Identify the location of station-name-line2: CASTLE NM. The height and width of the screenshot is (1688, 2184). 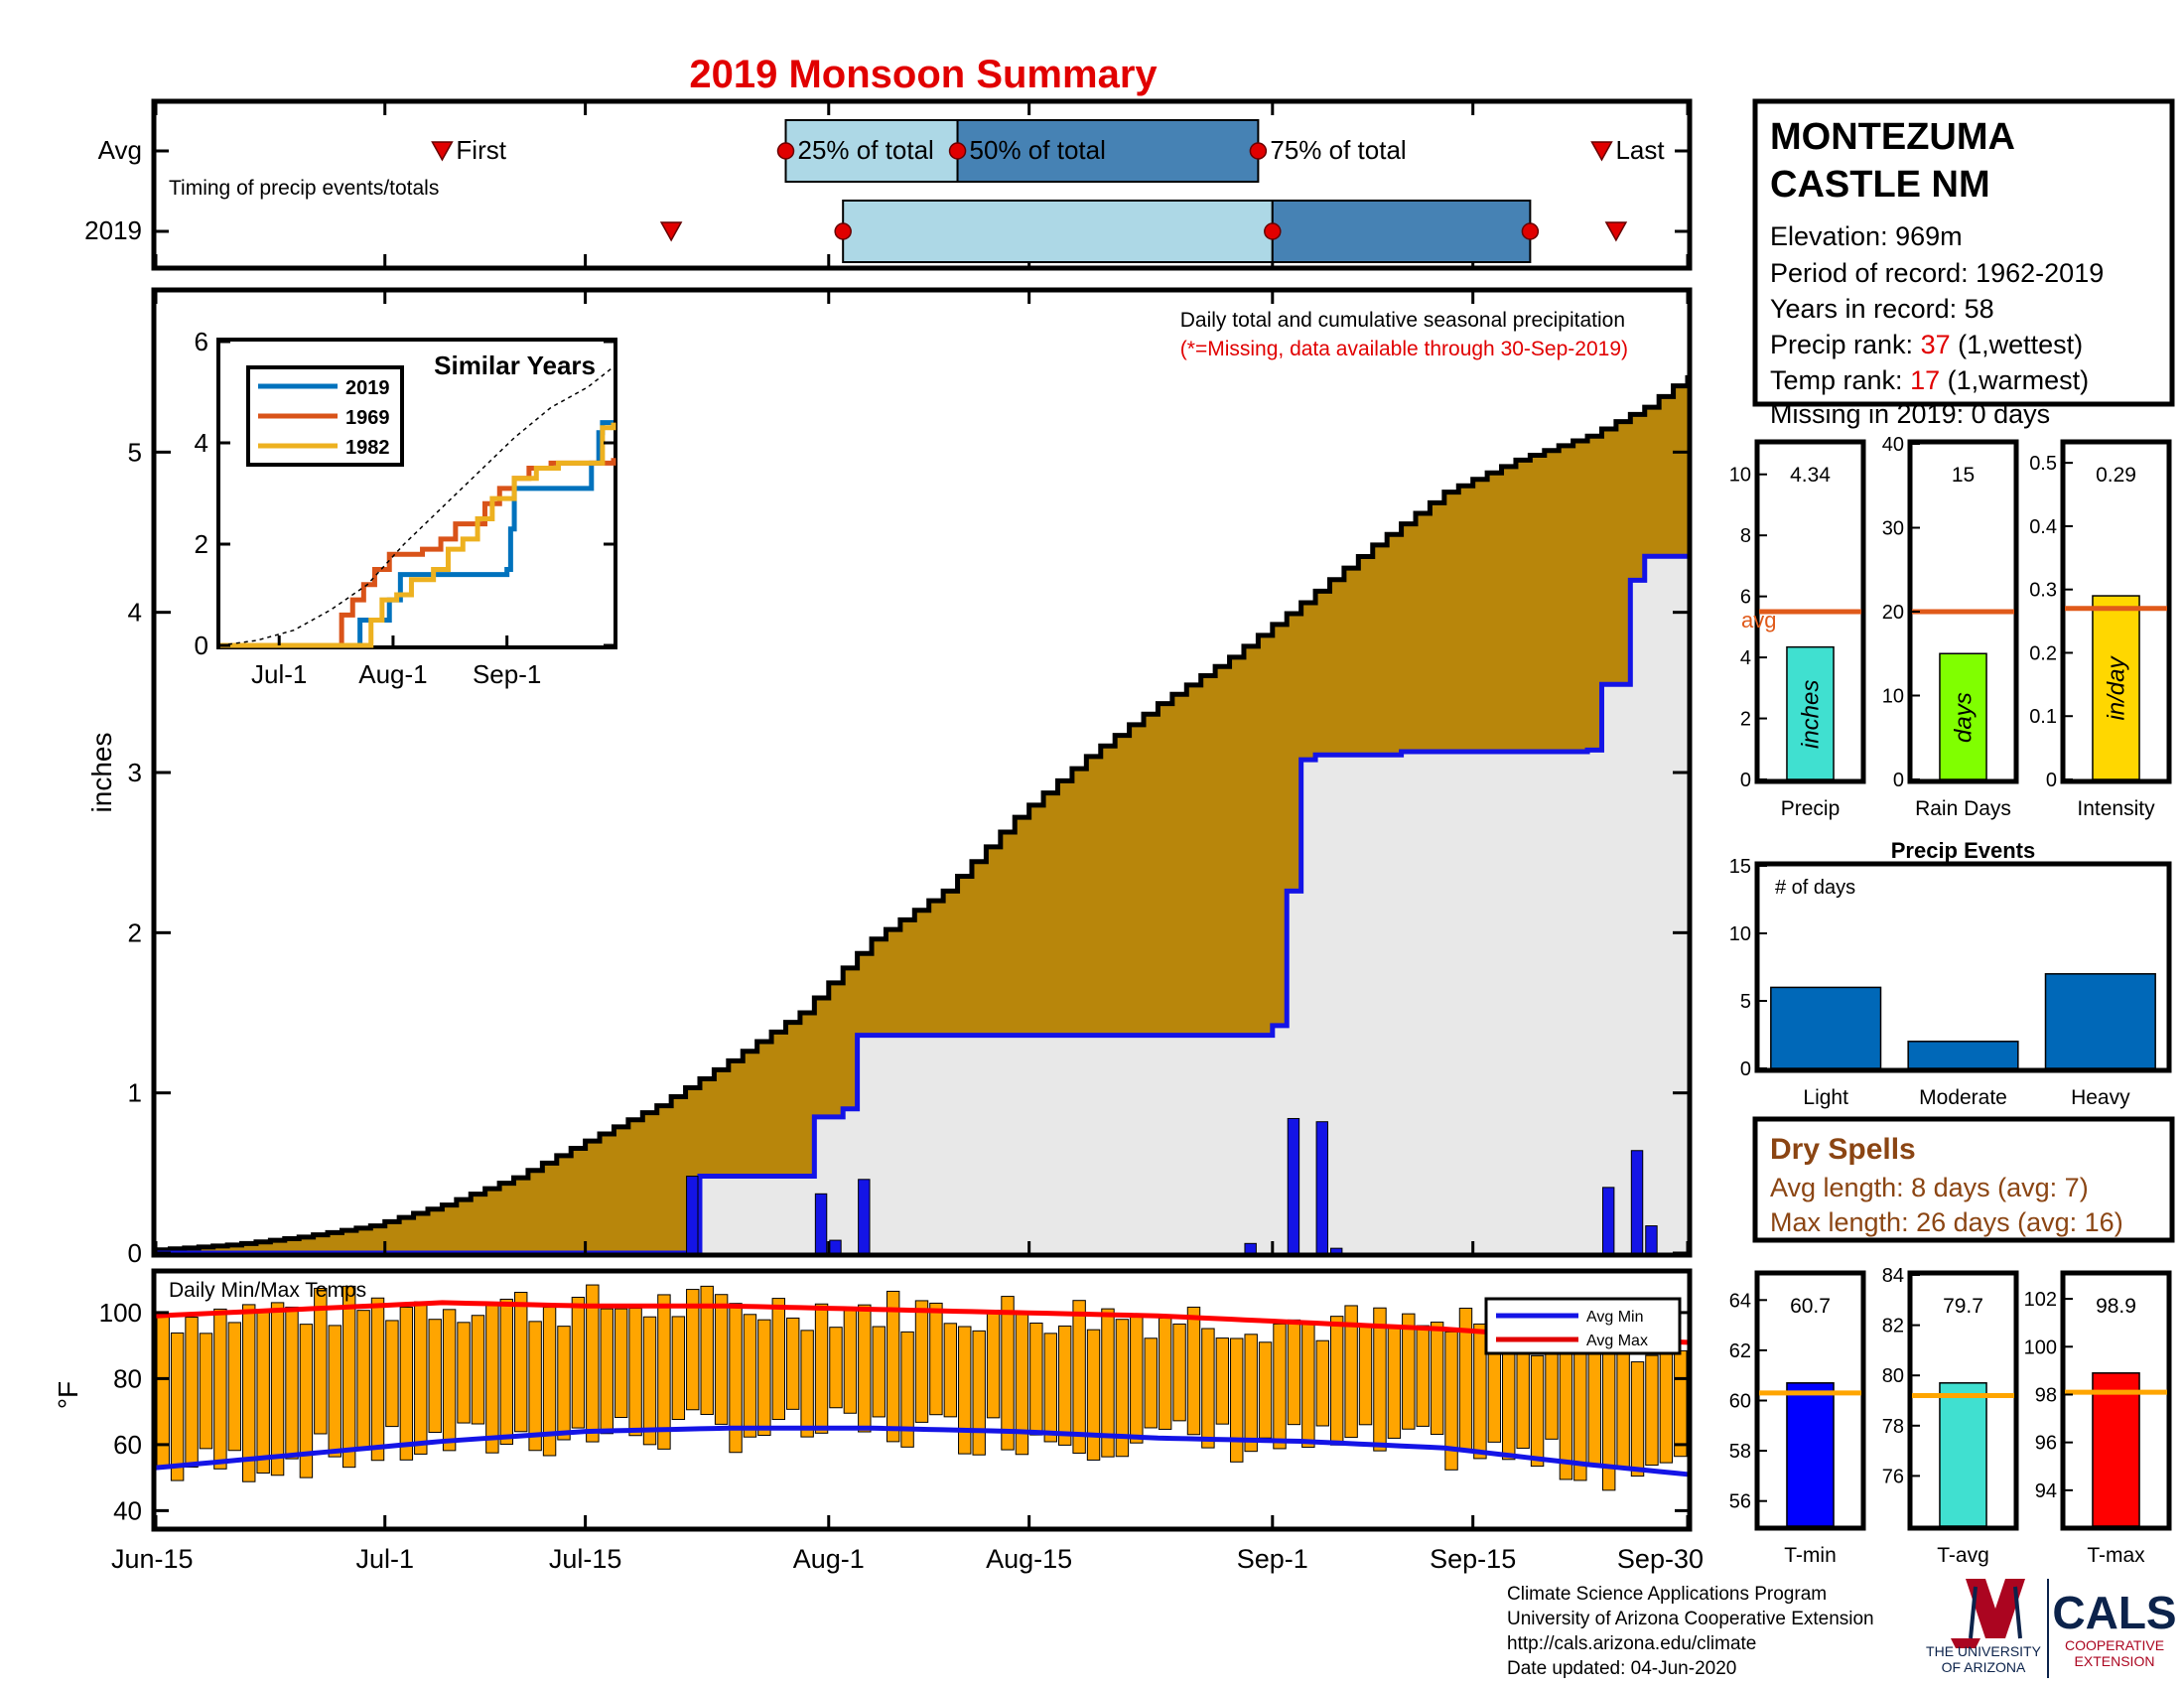
(1880, 185).